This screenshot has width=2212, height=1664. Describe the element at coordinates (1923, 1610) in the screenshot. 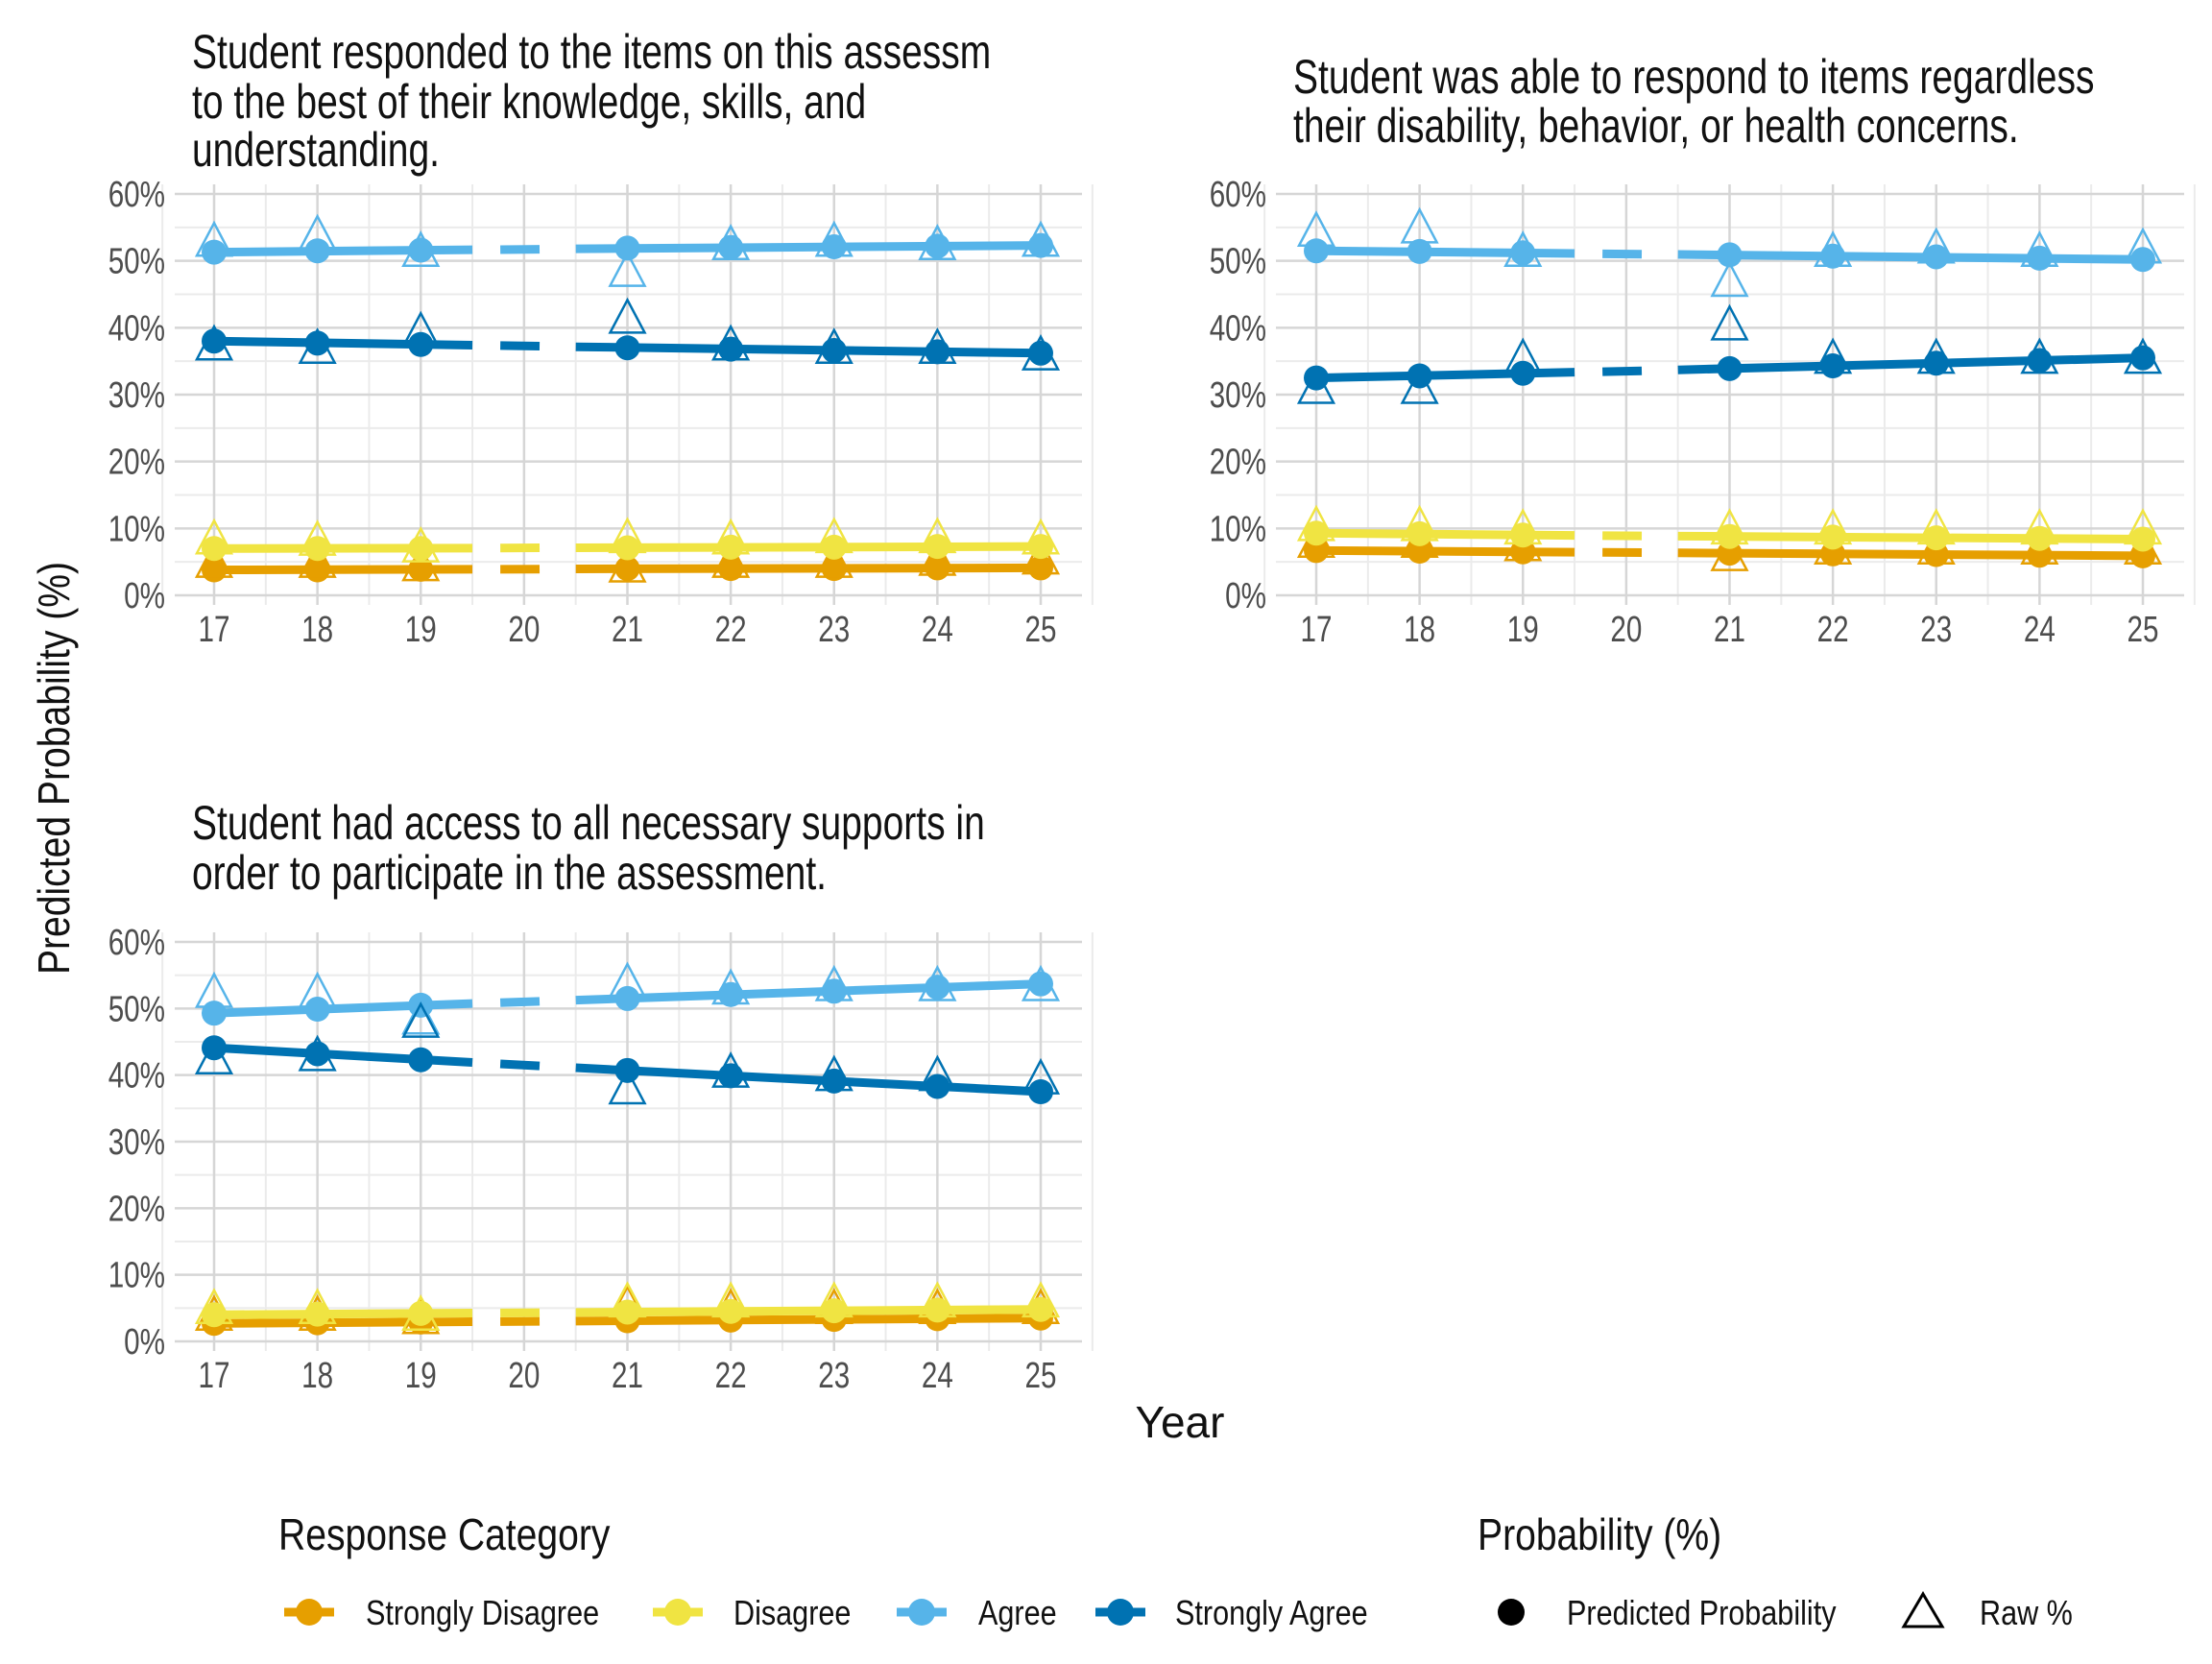

I see `legend-raw-triangle` at that location.